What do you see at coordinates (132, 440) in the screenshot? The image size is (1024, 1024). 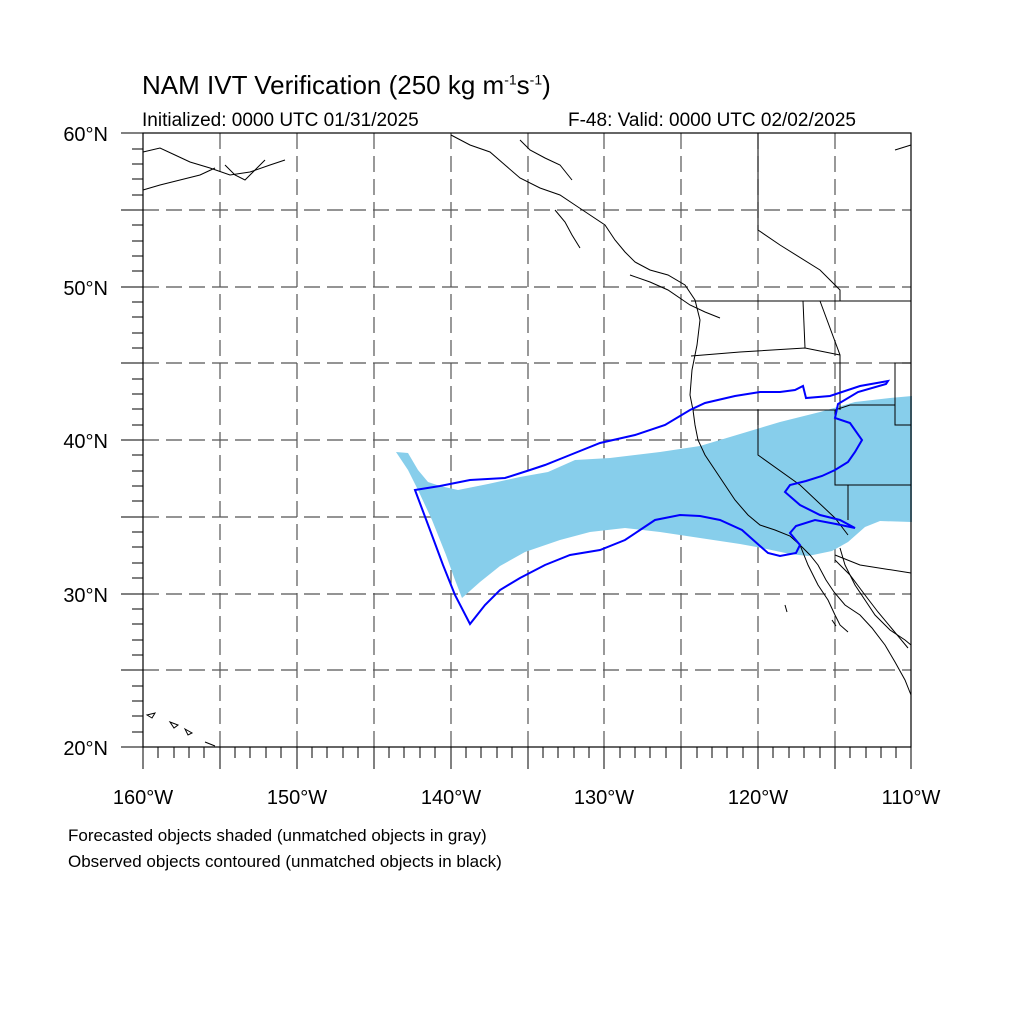 I see `lat-ticks` at bounding box center [132, 440].